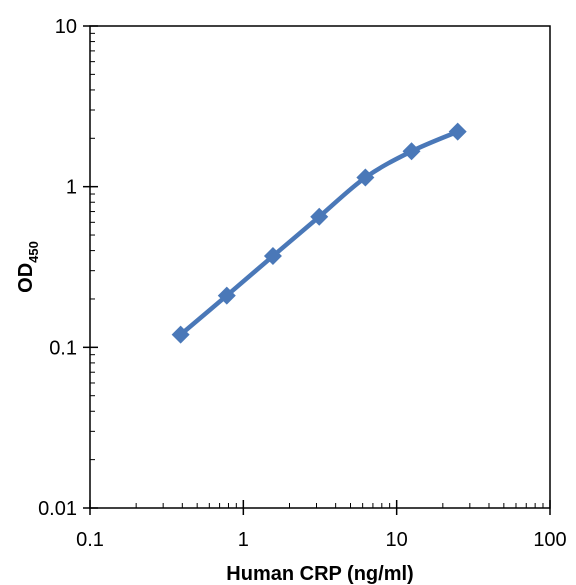 This screenshot has height=585, width=576. Describe the element at coordinates (549, 540) in the screenshot. I see `x-tick-label: 100` at that location.